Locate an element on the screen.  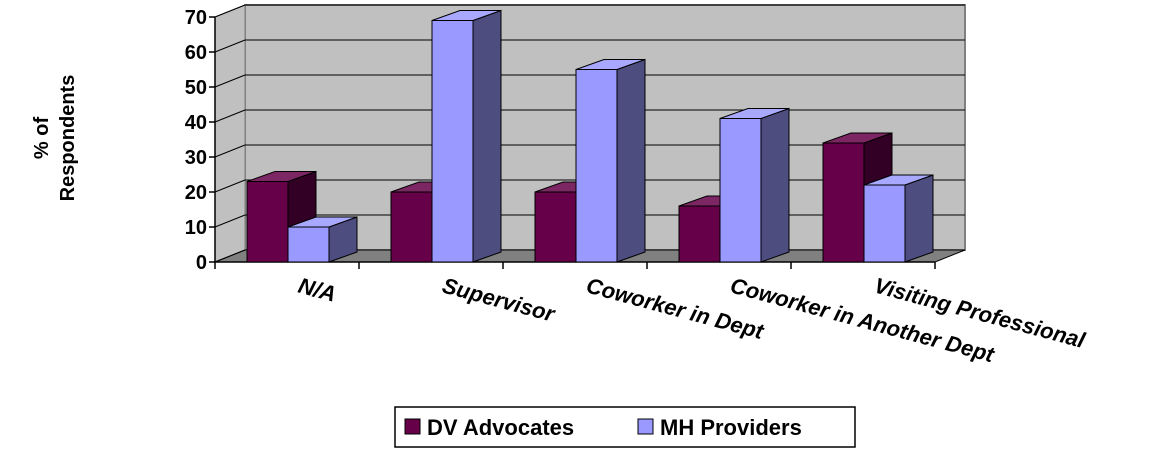
y-tick-label: 10 is located at coordinates (196, 228).